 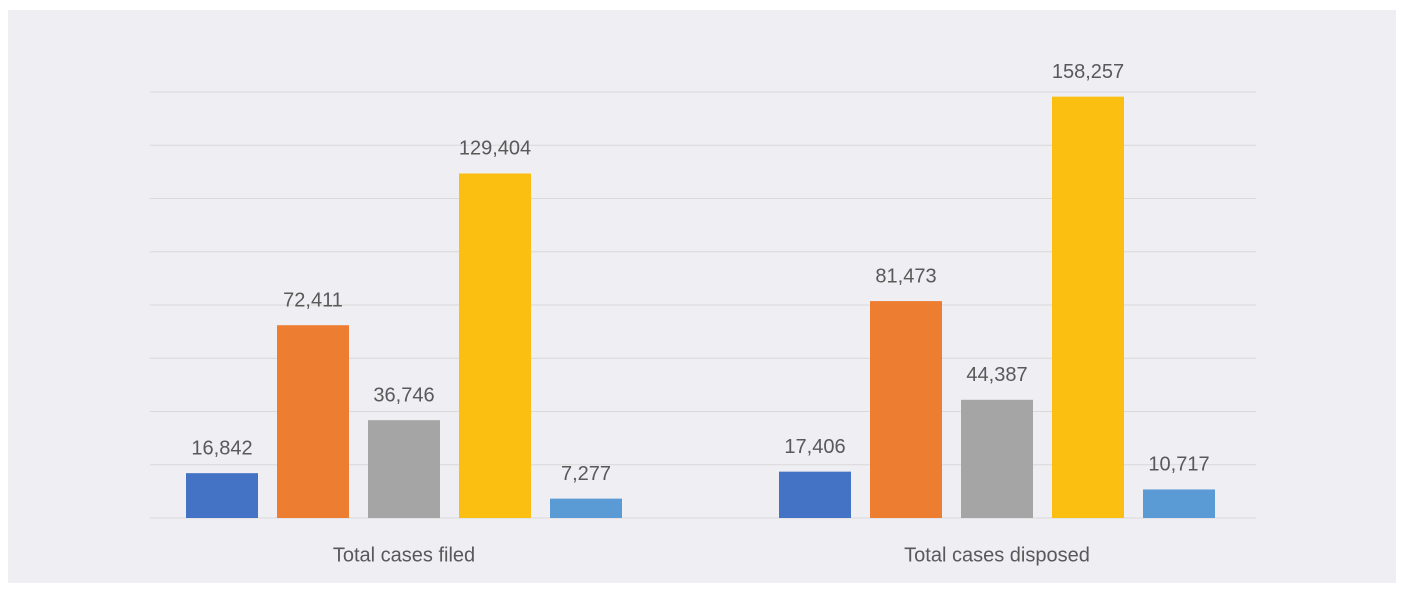 I want to click on data-label: 10,717, so click(x=1178, y=465).